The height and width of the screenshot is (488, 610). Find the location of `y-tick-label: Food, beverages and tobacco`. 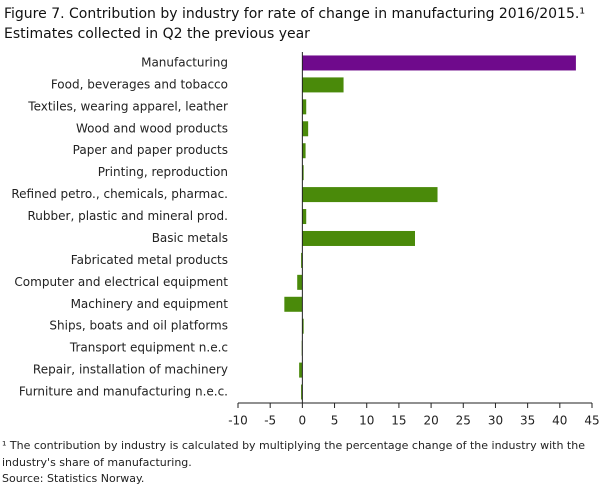

y-tick-label: Food, beverages and tobacco is located at coordinates (139, 84).